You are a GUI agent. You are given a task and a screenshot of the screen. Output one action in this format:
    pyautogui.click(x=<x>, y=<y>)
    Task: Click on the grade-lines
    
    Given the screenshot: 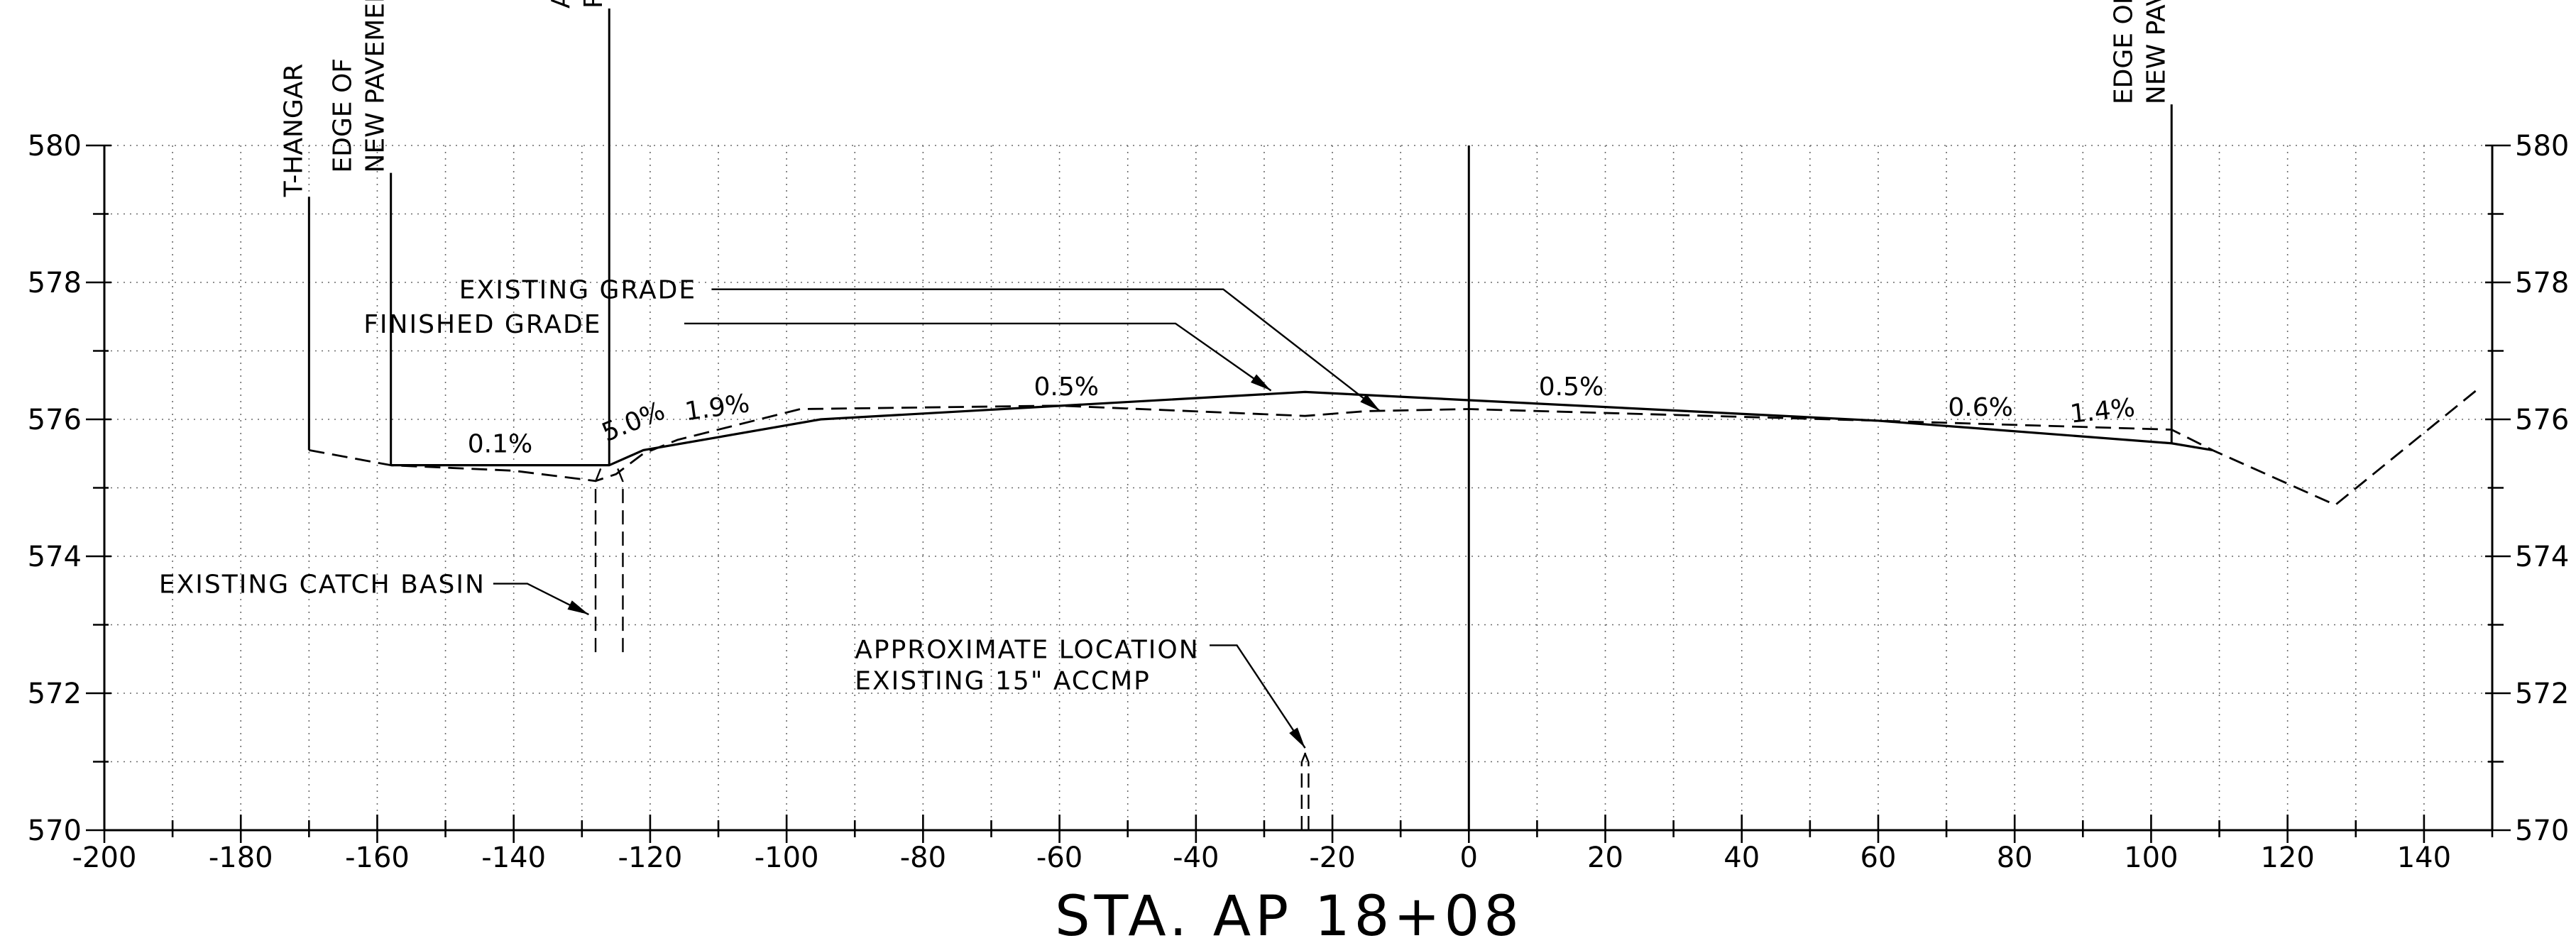 What is the action you would take?
    pyautogui.click(x=1394, y=447)
    